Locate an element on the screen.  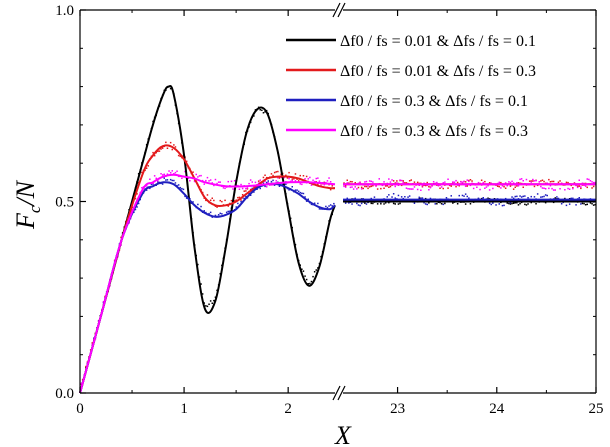
legend-label-2: Δf0 / fs = 0.01 & Δfs / fs = 0.3 is located at coordinates (438, 71).